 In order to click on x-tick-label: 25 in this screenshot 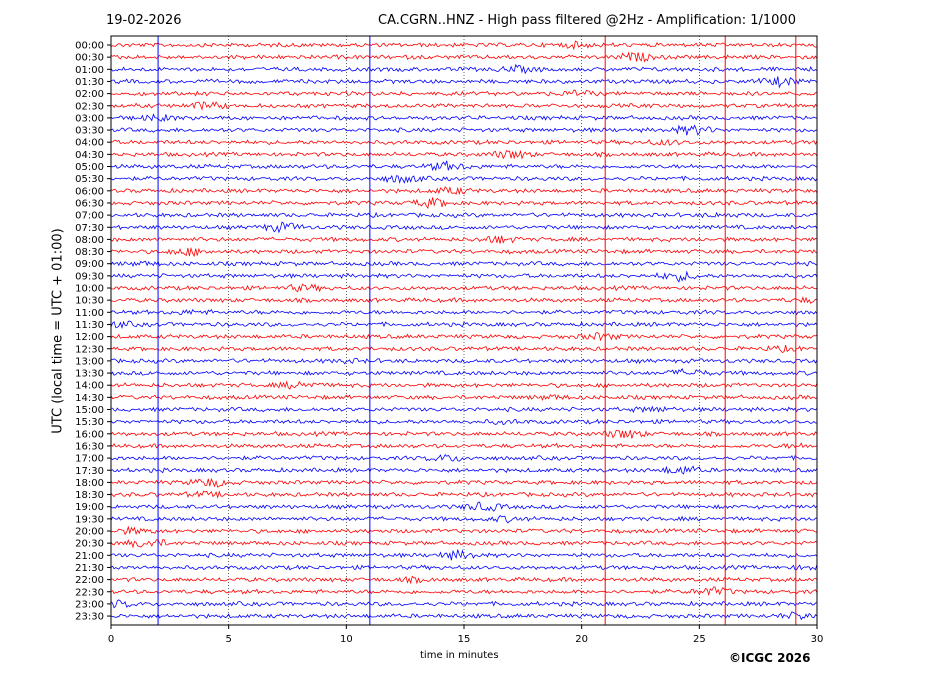, I will do `click(699, 639)`.